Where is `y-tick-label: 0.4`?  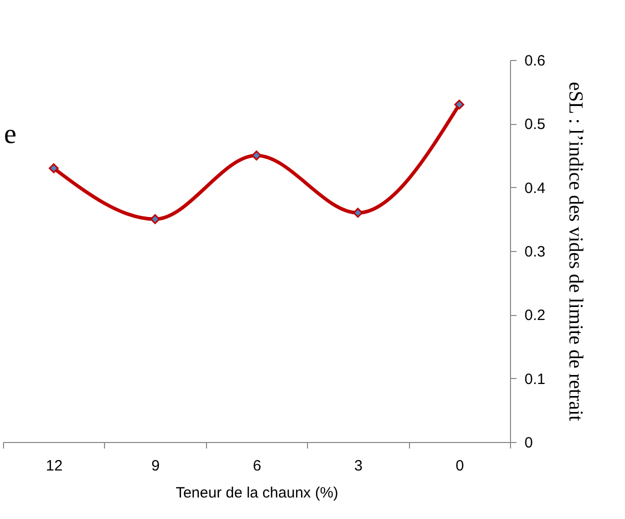 y-tick-label: 0.4 is located at coordinates (535, 188).